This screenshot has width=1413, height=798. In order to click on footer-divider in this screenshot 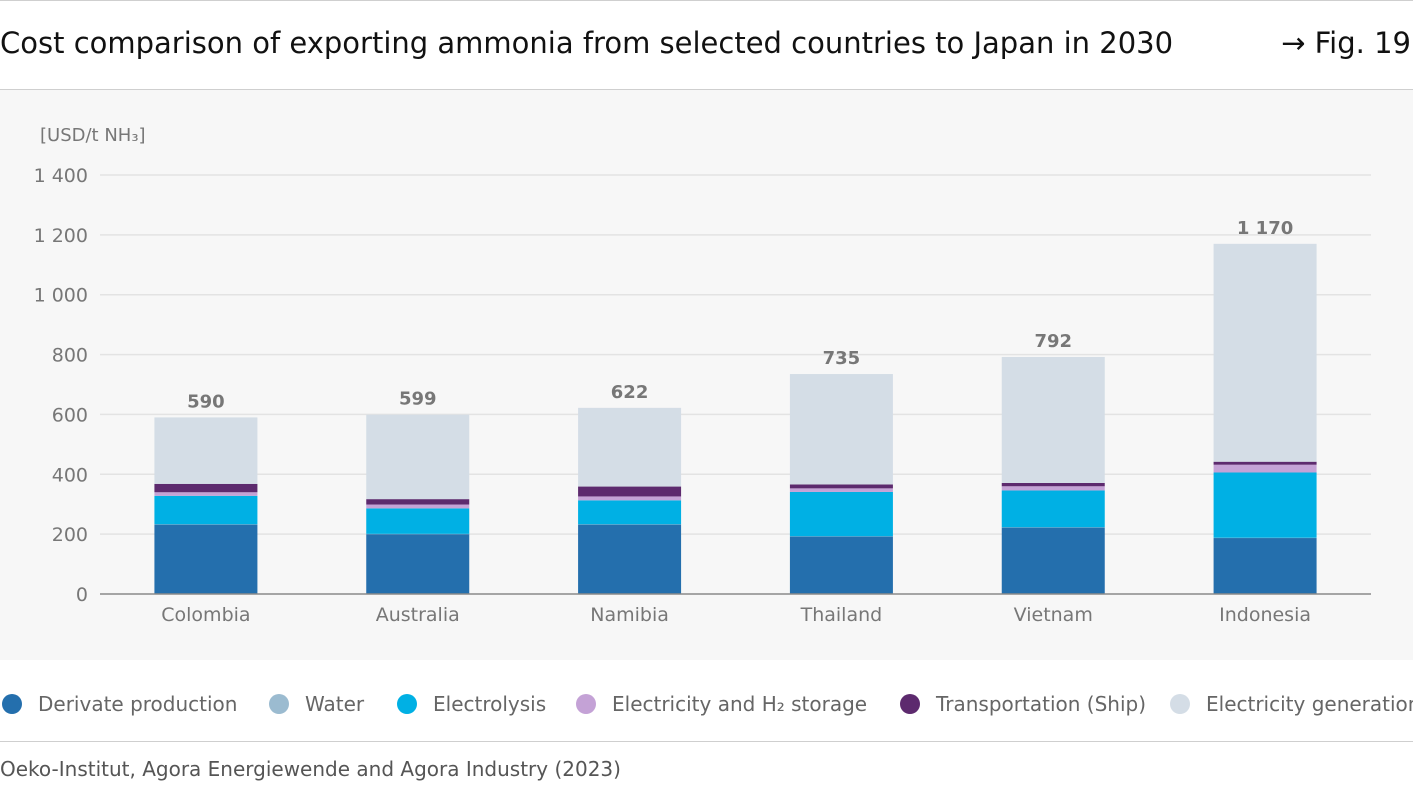, I will do `click(706, 741)`.